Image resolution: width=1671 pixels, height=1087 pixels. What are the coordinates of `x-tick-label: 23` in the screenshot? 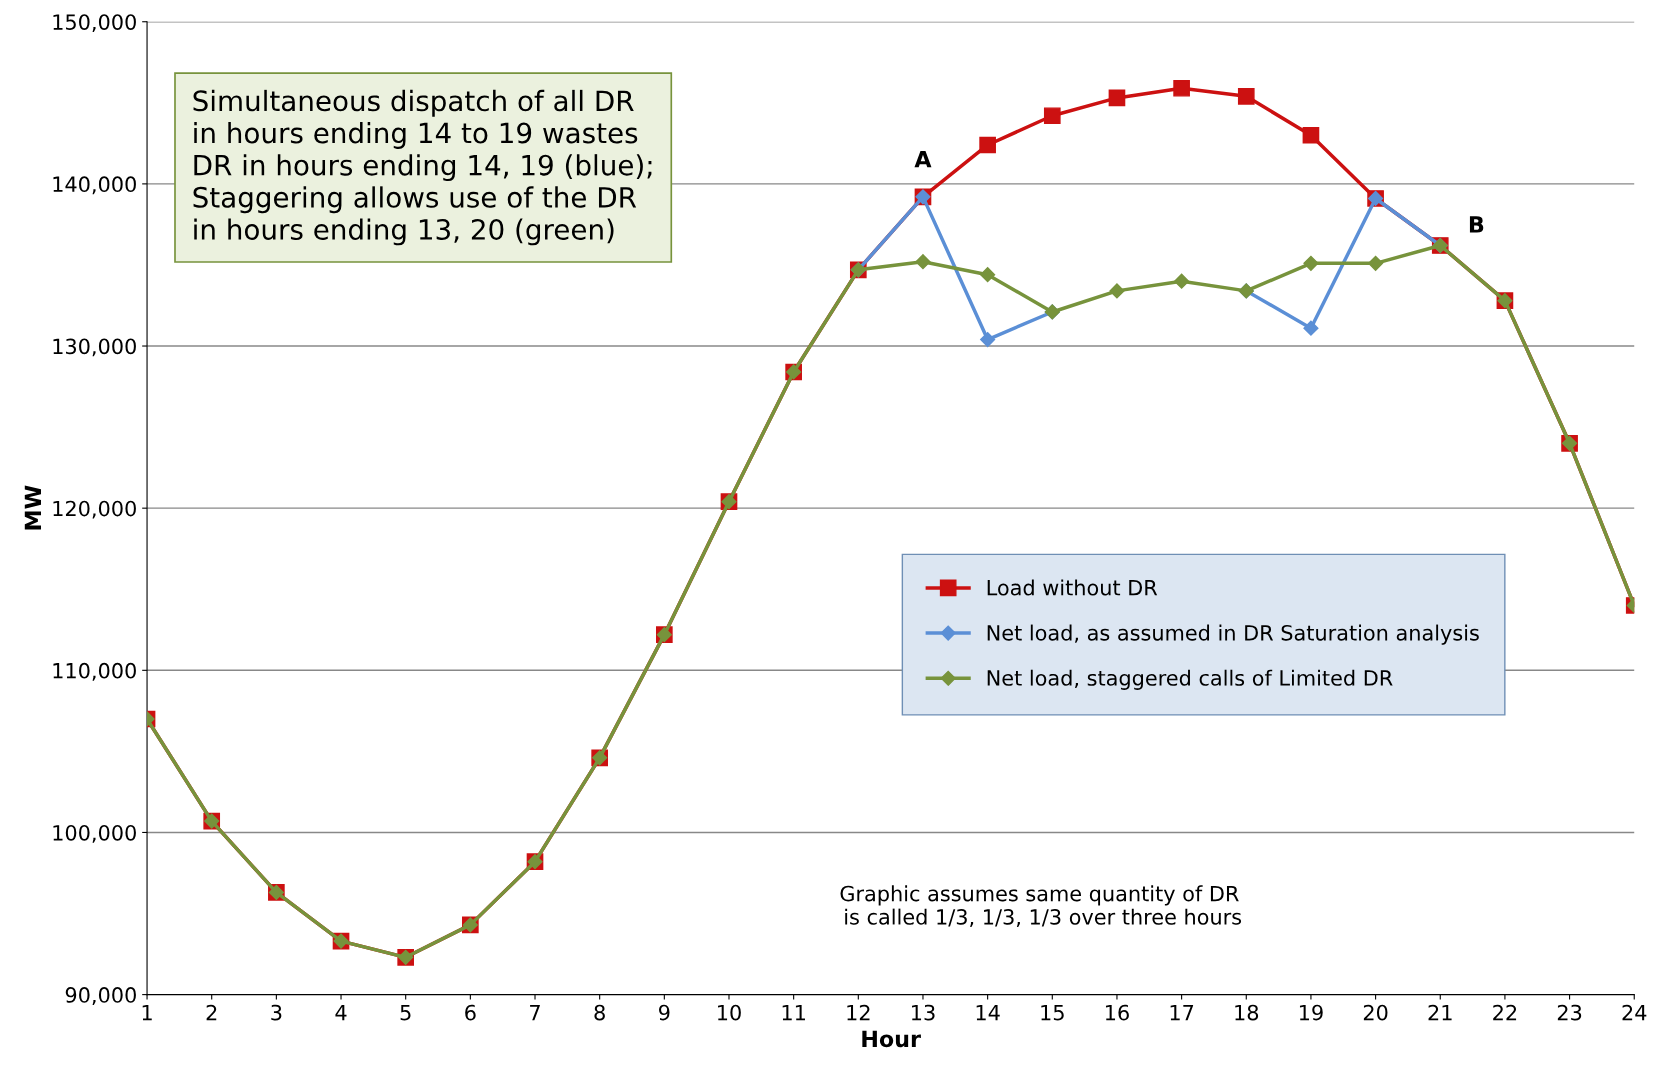 It's located at (1569, 1012).